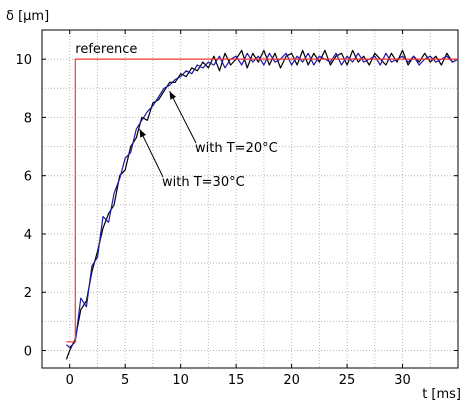 The height and width of the screenshot is (403, 463). I want to click on x-tick-label: 25, so click(347, 380).